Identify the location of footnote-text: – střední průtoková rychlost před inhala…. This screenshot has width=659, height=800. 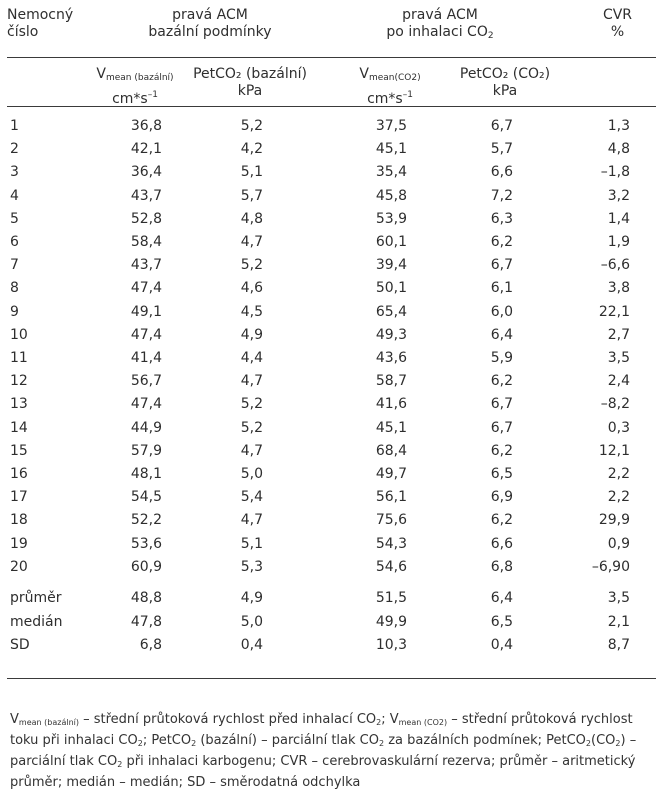
(227, 719).